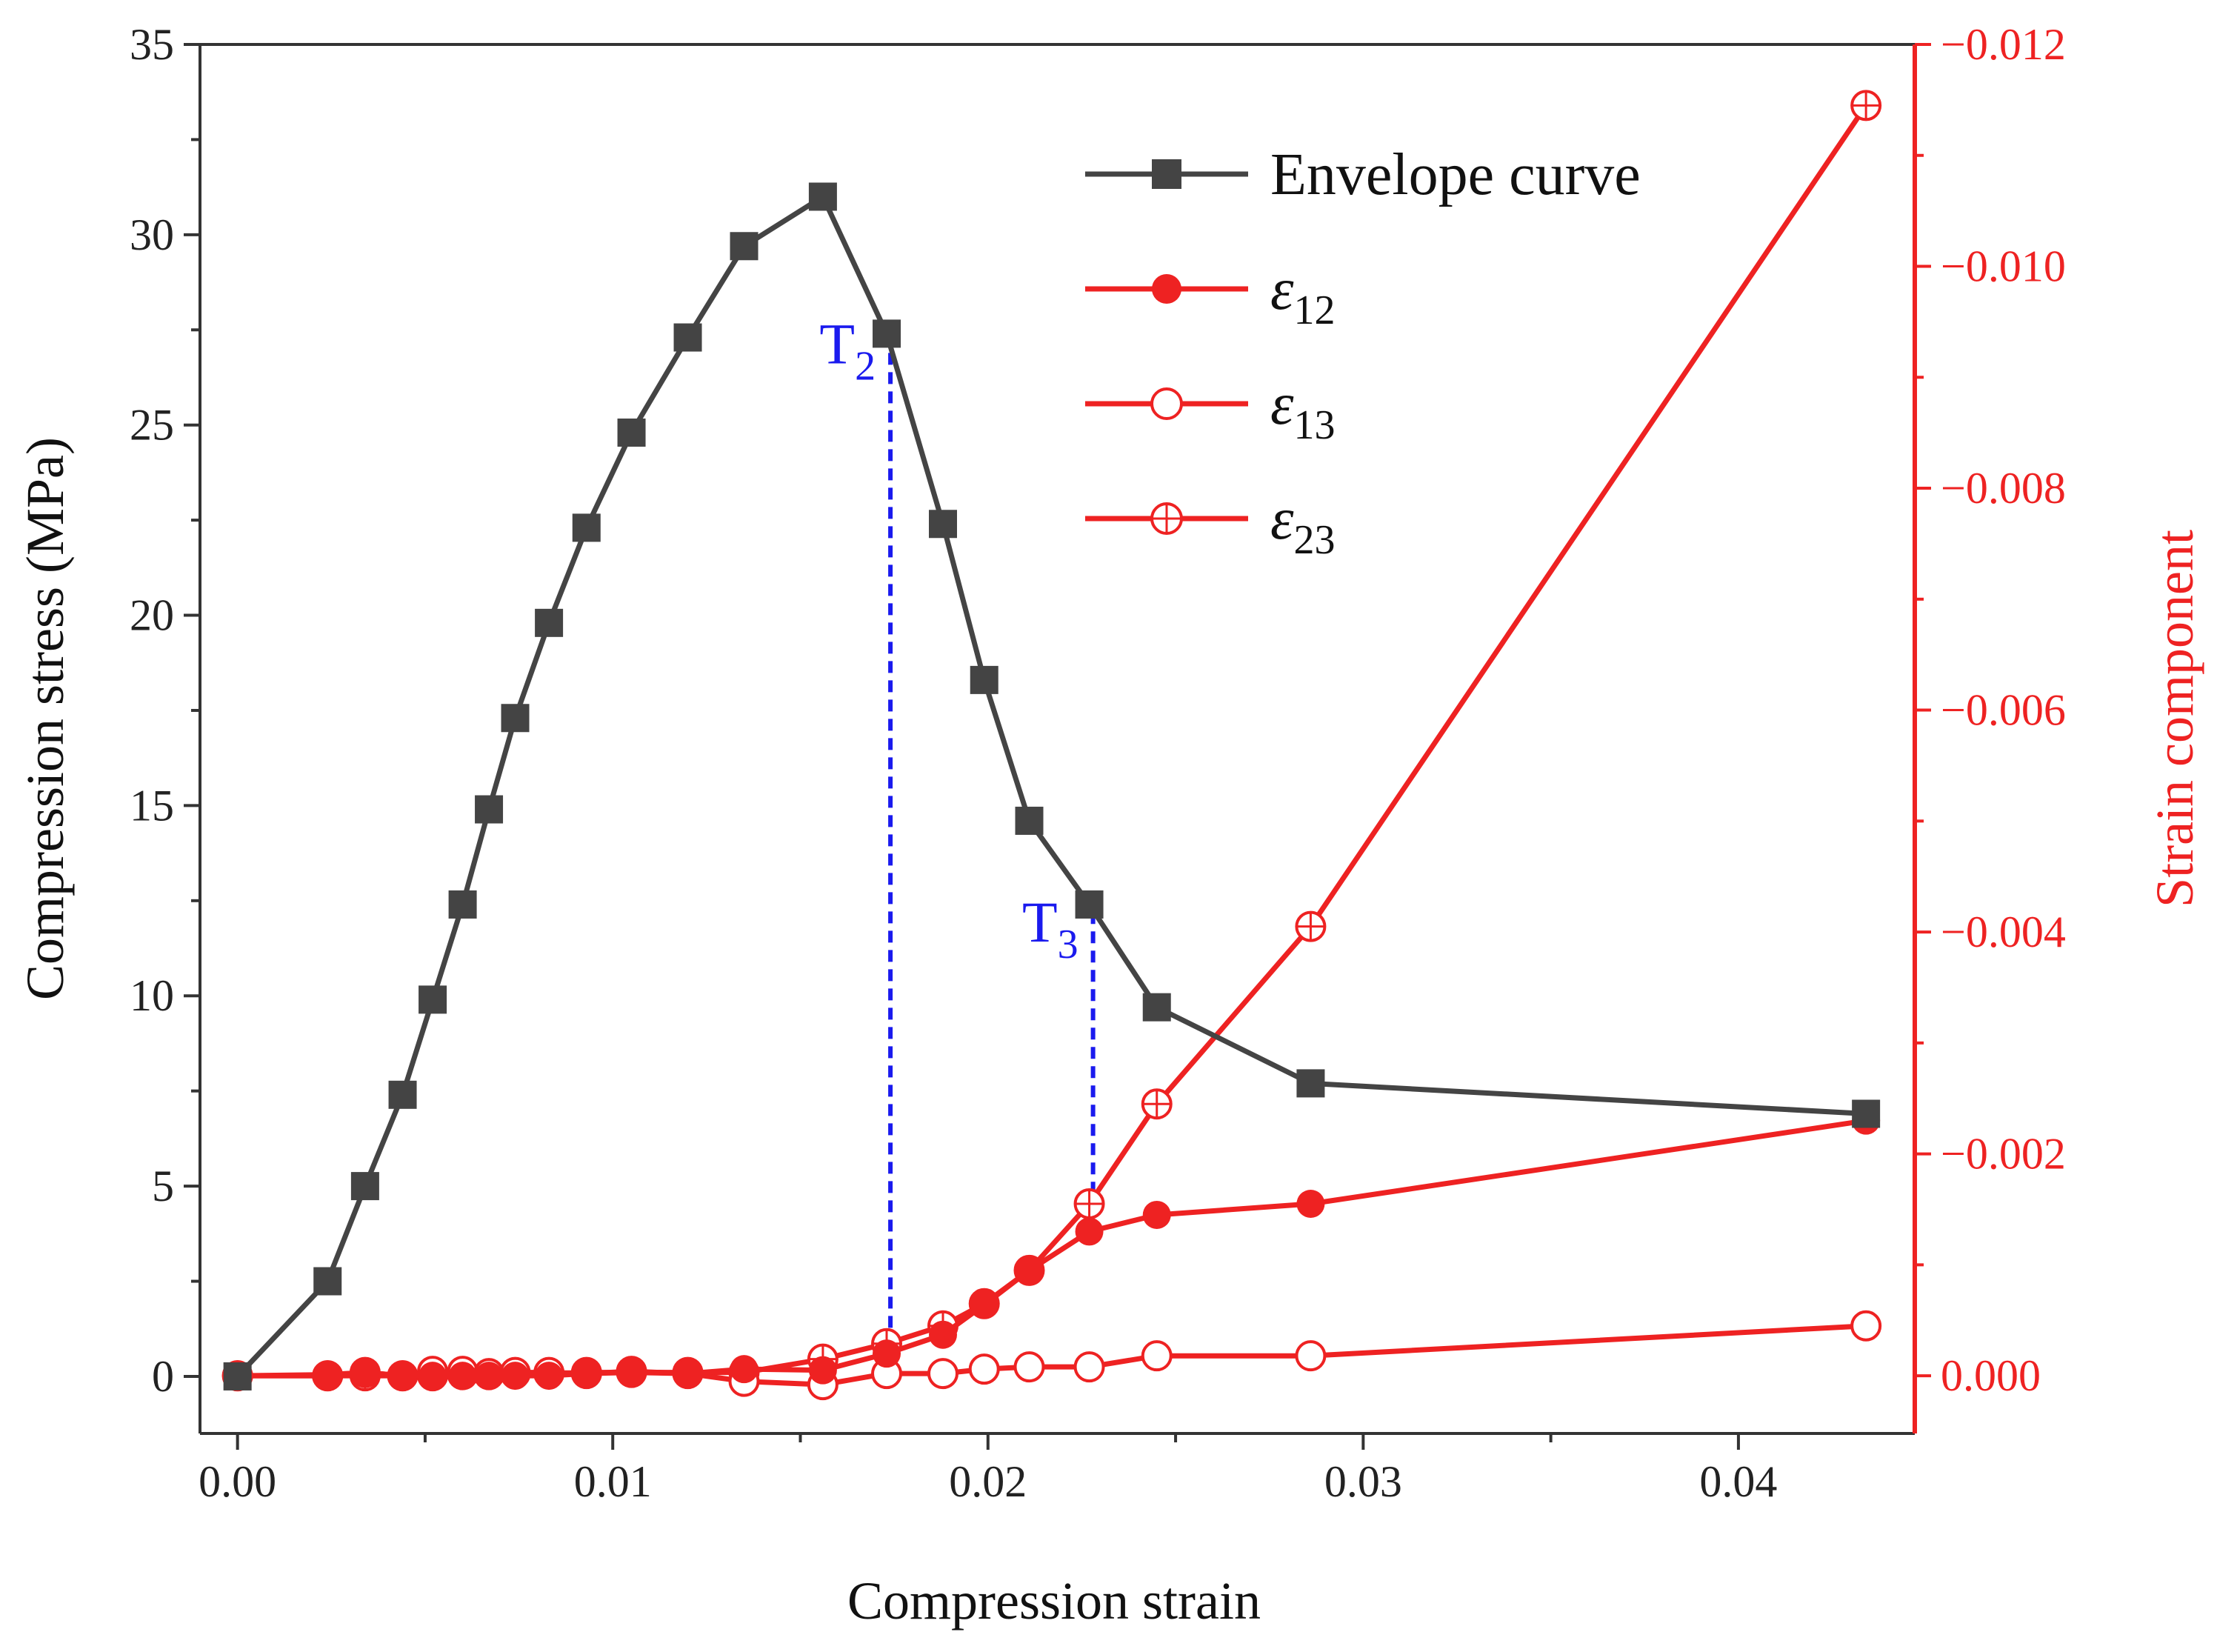 This screenshot has height=1652, width=2217. Describe the element at coordinates (847, 350) in the screenshot. I see `annotation-label: T2` at that location.